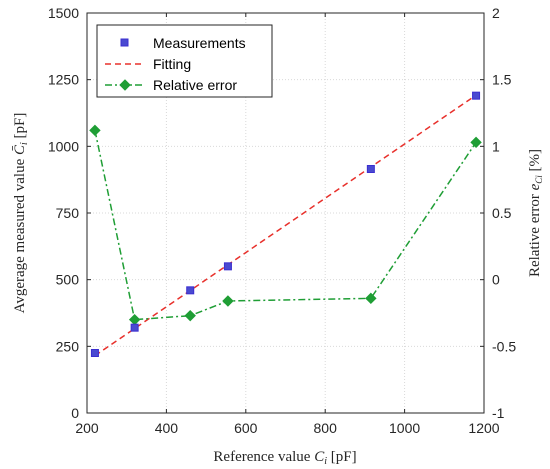  What do you see at coordinates (195, 85) in the screenshot?
I see `legend-label-relative-error: Relative error` at bounding box center [195, 85].